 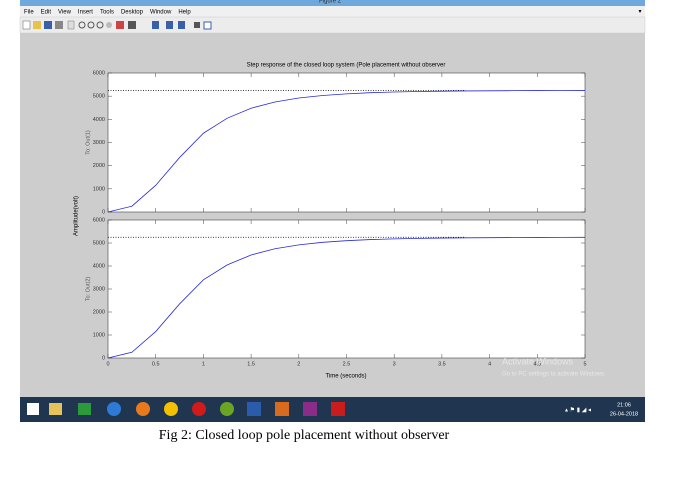 I want to click on subplot-y-label: To: Out(1), so click(x=88, y=142).